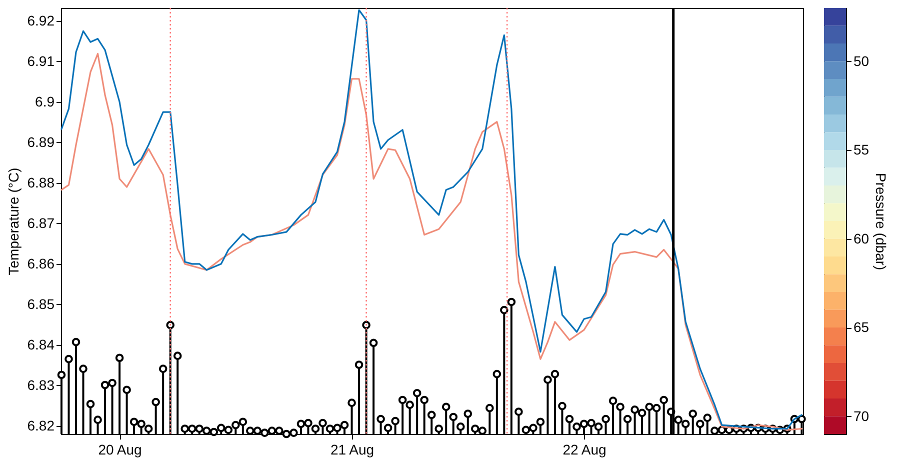 This screenshot has height=462, width=905. I want to click on x-tick-label: 22 Aug, so click(584, 450).